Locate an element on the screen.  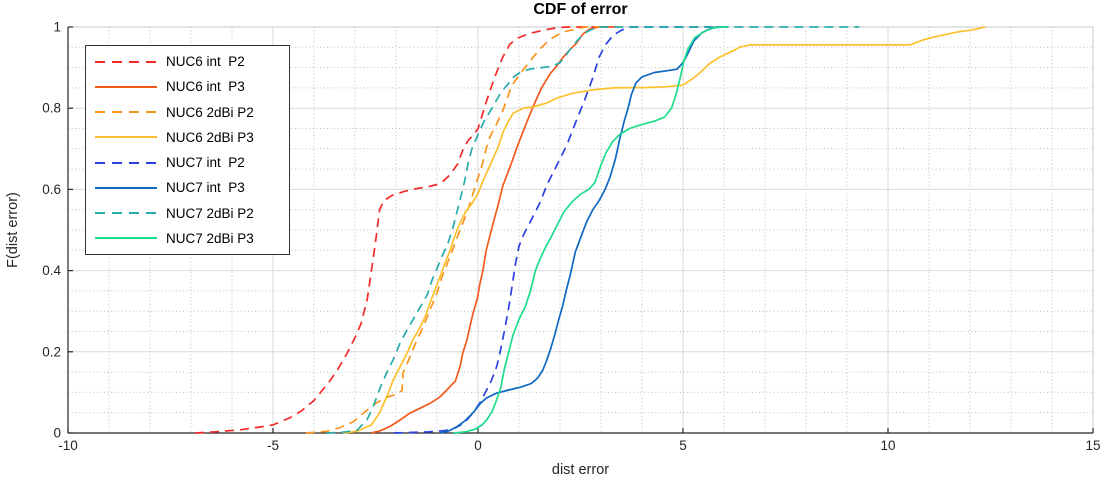
legend-item-NUC7-2dBi-P2: NUC7 2dBi P2 is located at coordinates (192, 213).